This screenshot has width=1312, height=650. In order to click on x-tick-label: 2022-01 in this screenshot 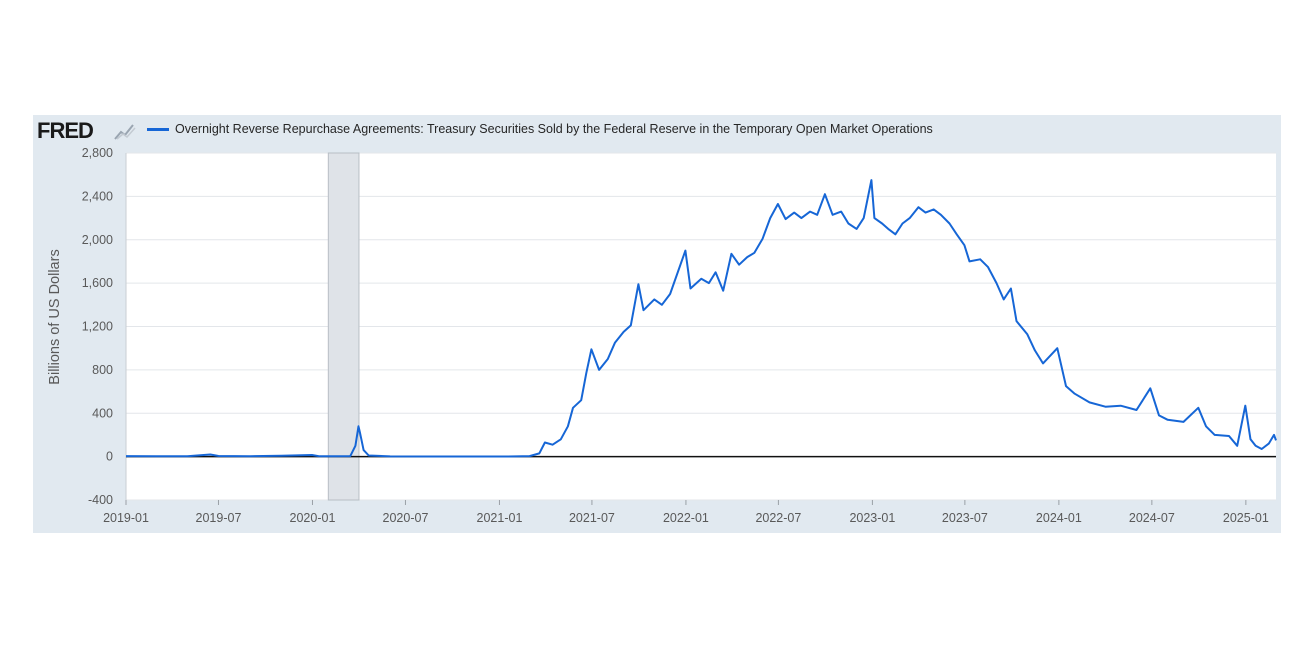, I will do `click(686, 518)`.